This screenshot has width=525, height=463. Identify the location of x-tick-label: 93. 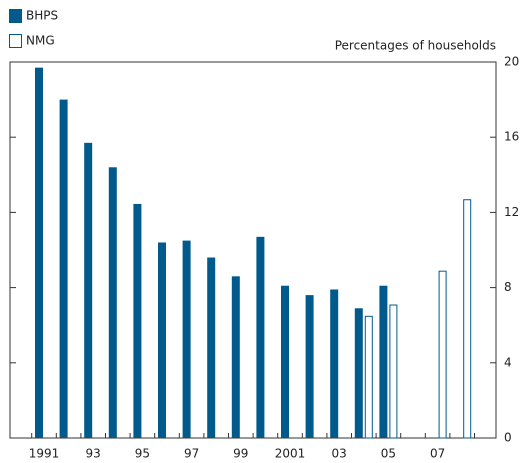
(93, 454).